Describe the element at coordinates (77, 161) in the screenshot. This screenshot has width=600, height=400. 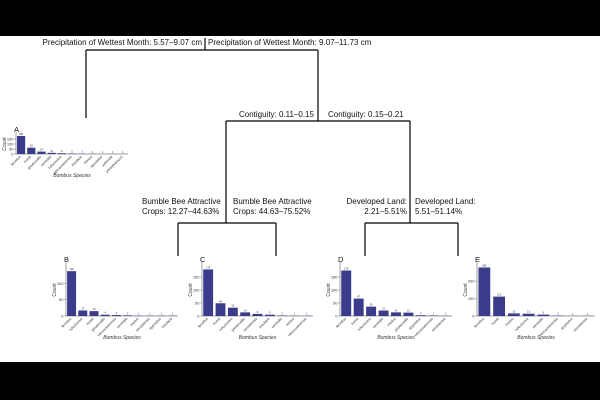
I see `category-label: insularis` at that location.